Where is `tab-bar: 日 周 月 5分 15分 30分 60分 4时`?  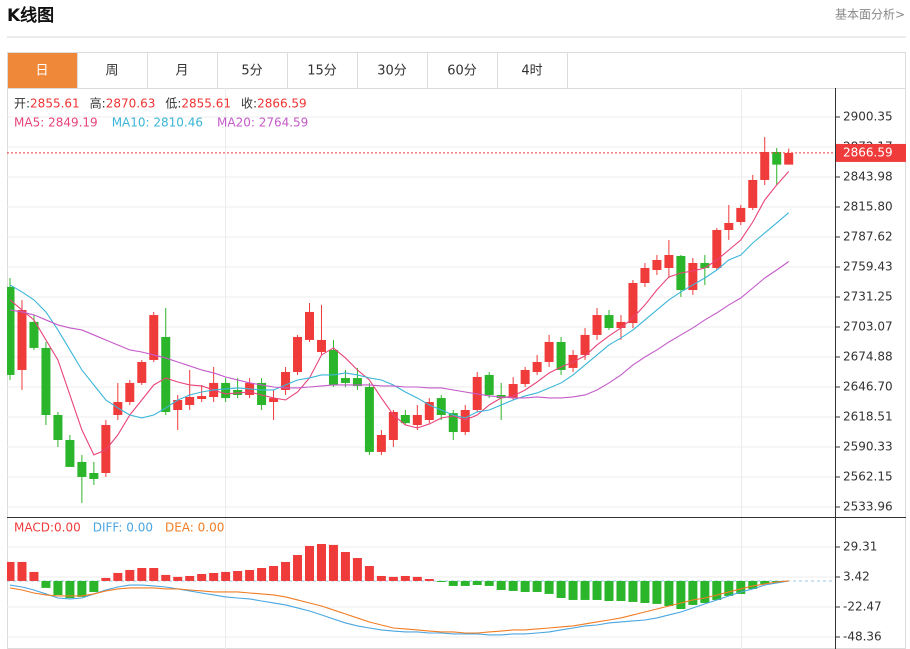
tab-bar: 日 周 月 5分 15分 30分 60分 4时 is located at coordinates (287, 70).